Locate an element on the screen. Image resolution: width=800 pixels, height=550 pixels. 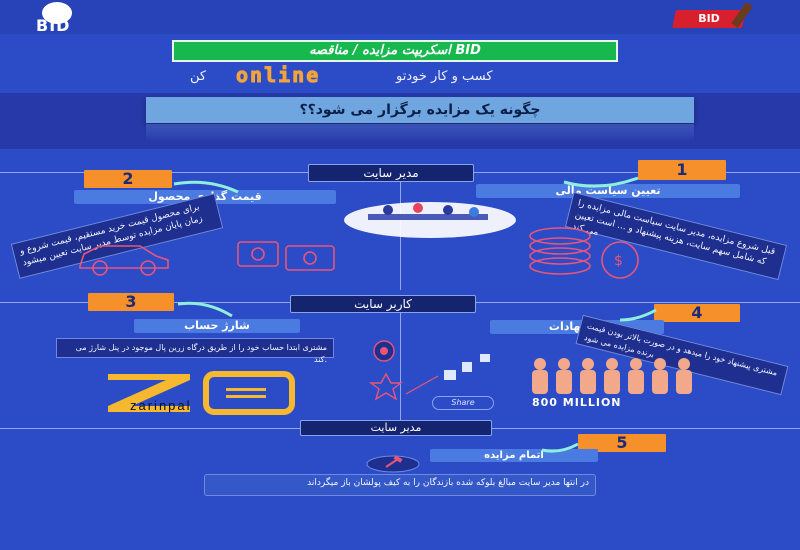
gavel-icon is located at coordinates (393, 464).